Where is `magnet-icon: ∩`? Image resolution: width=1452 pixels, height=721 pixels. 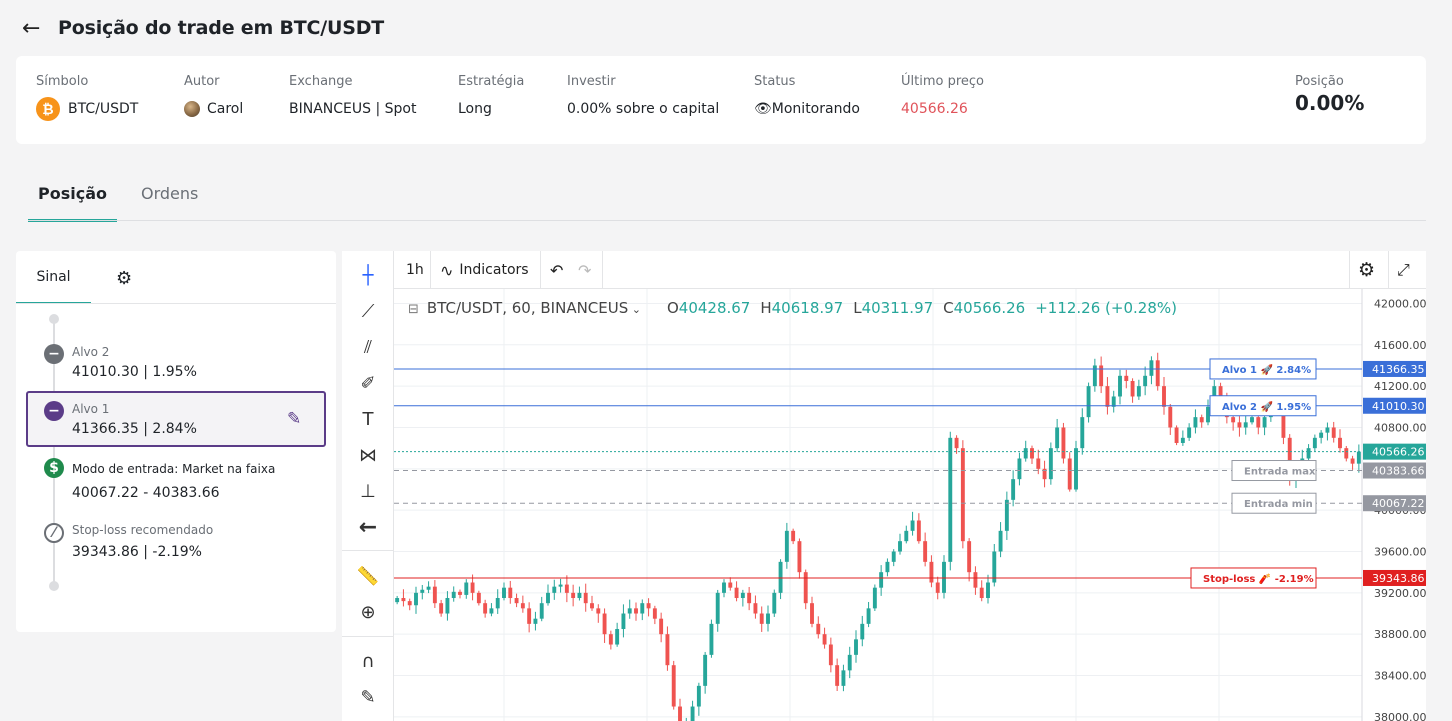 magnet-icon: ∩ is located at coordinates (368, 661).